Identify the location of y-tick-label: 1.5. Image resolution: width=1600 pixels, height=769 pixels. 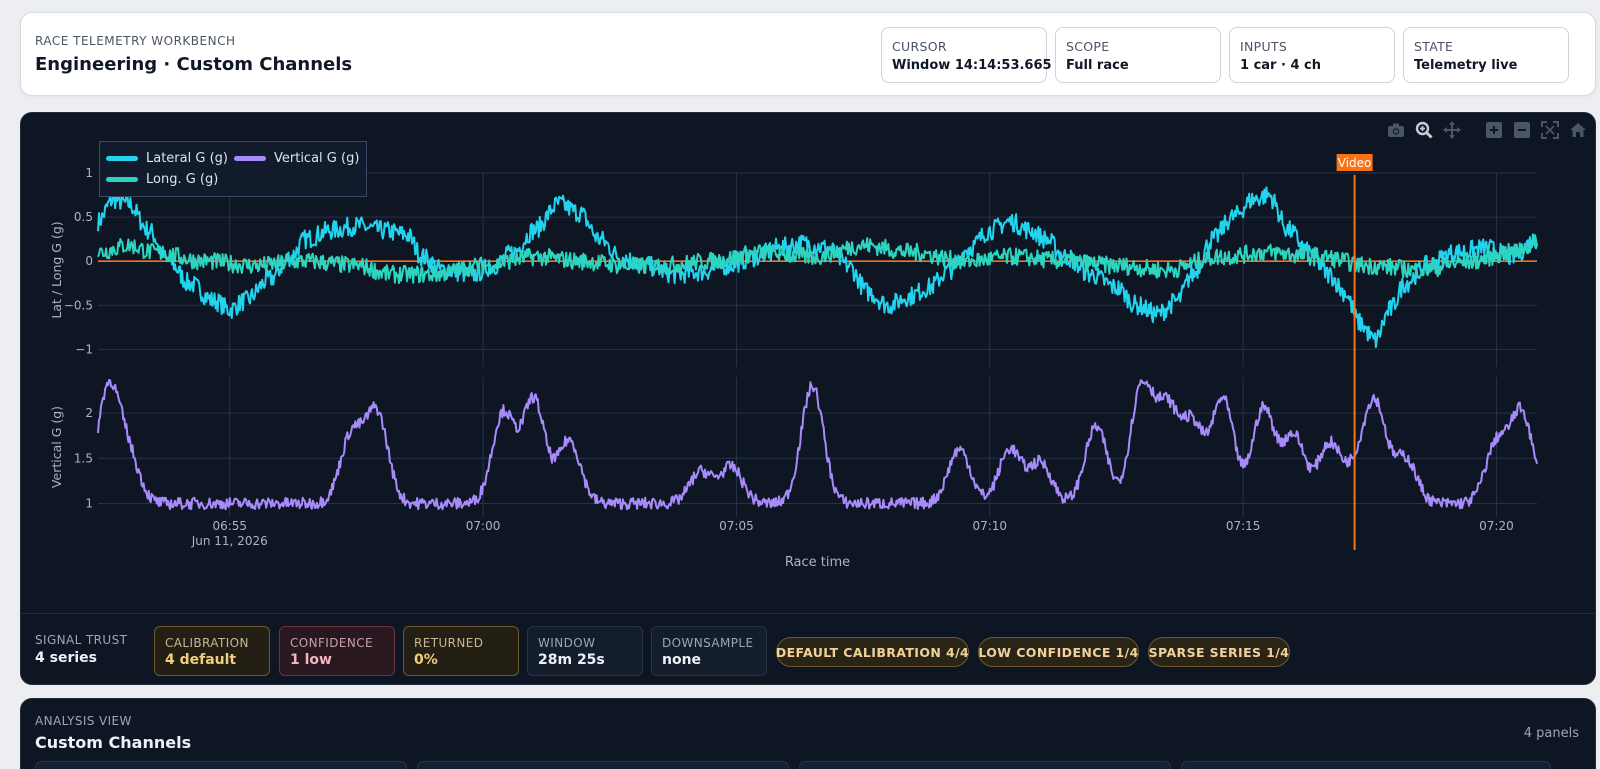
(83, 458).